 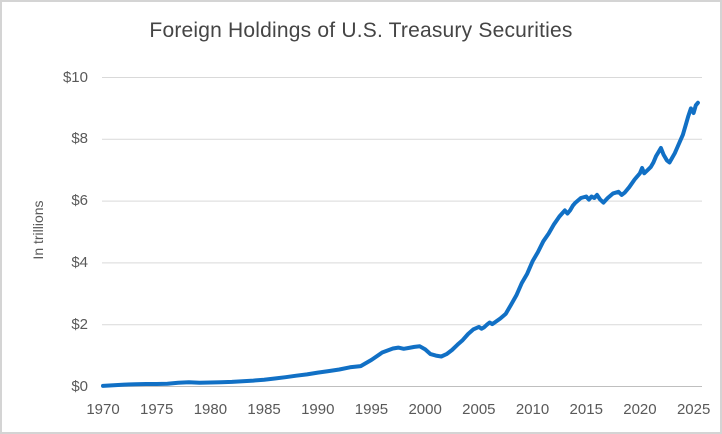 I want to click on y-tick-label: $2, so click(x=79, y=324).